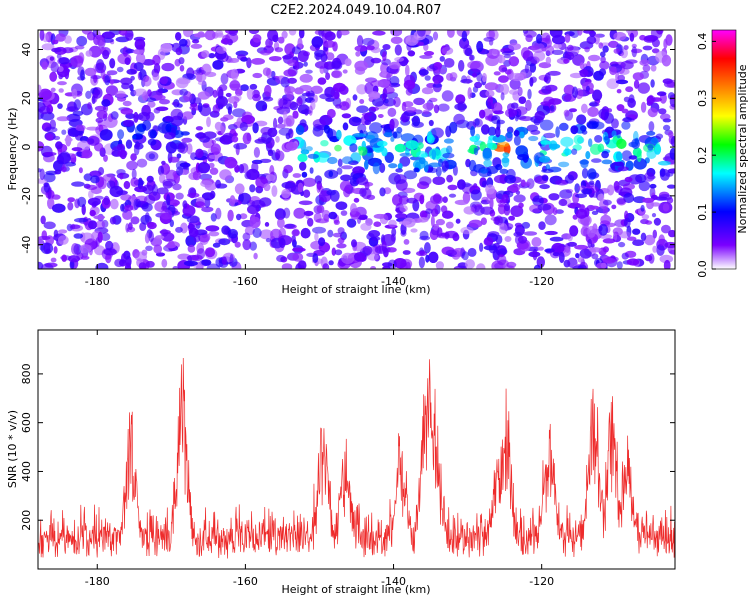 Image resolution: width=750 pixels, height=600 pixels. Describe the element at coordinates (245, 281) in the screenshot. I see `heatmap-x-tick-label: -160` at that location.